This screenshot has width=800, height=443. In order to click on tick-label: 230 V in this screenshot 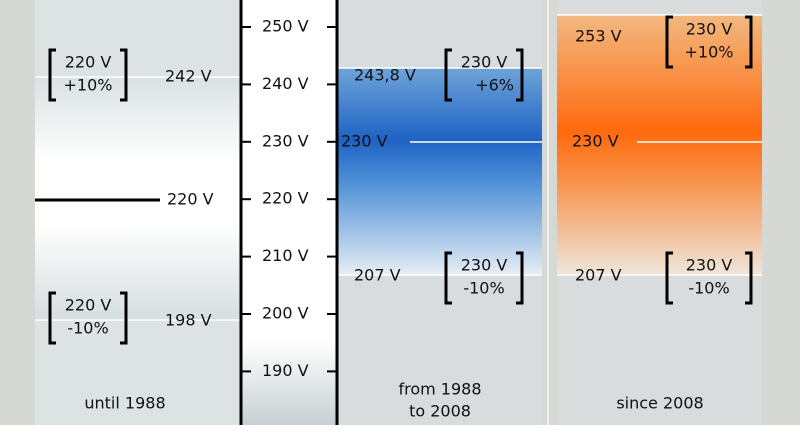, I will do `click(285, 140)`.